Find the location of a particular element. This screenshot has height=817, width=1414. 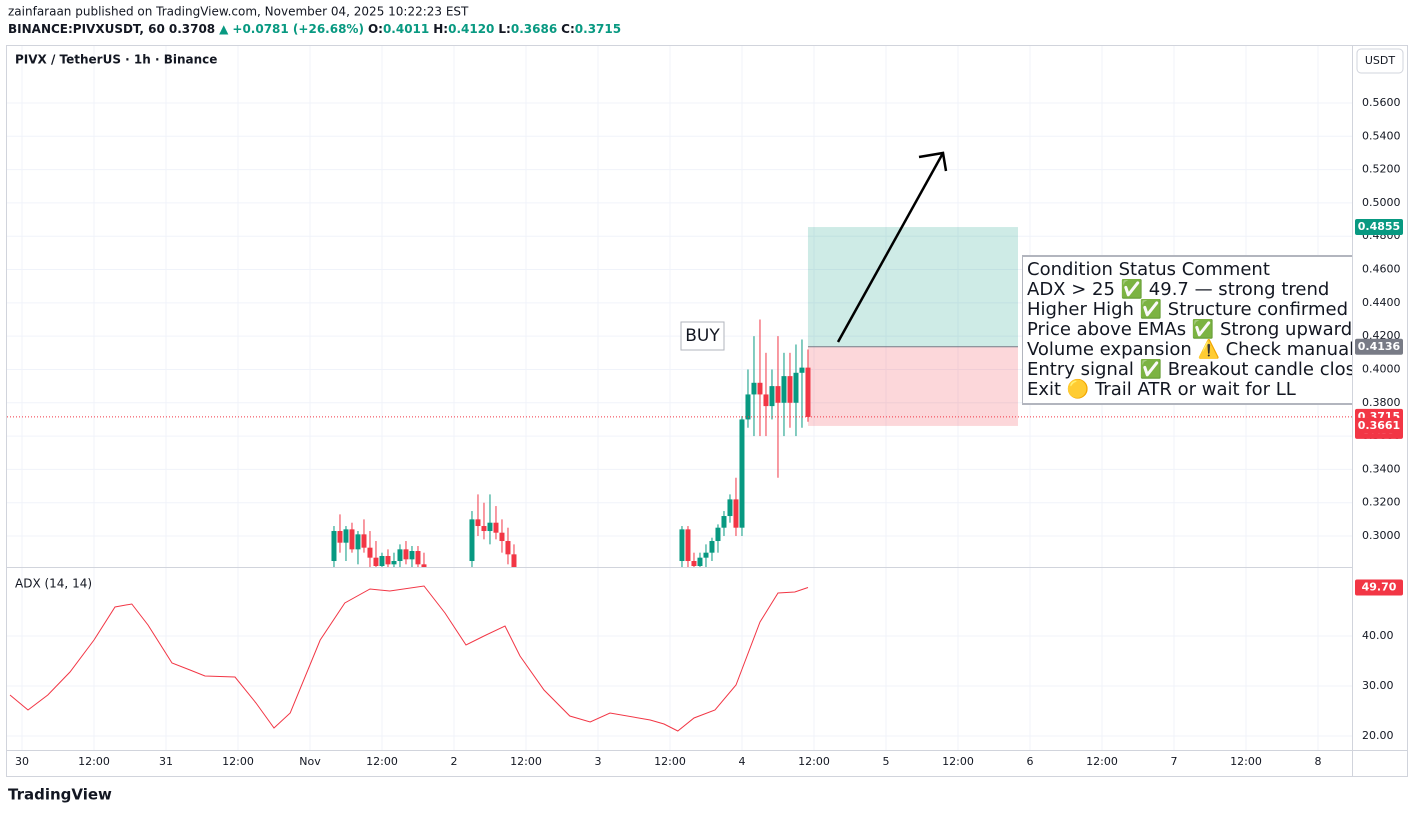

table-row: Entry signal ✅ Breakout candle clos is located at coordinates (1191, 369).